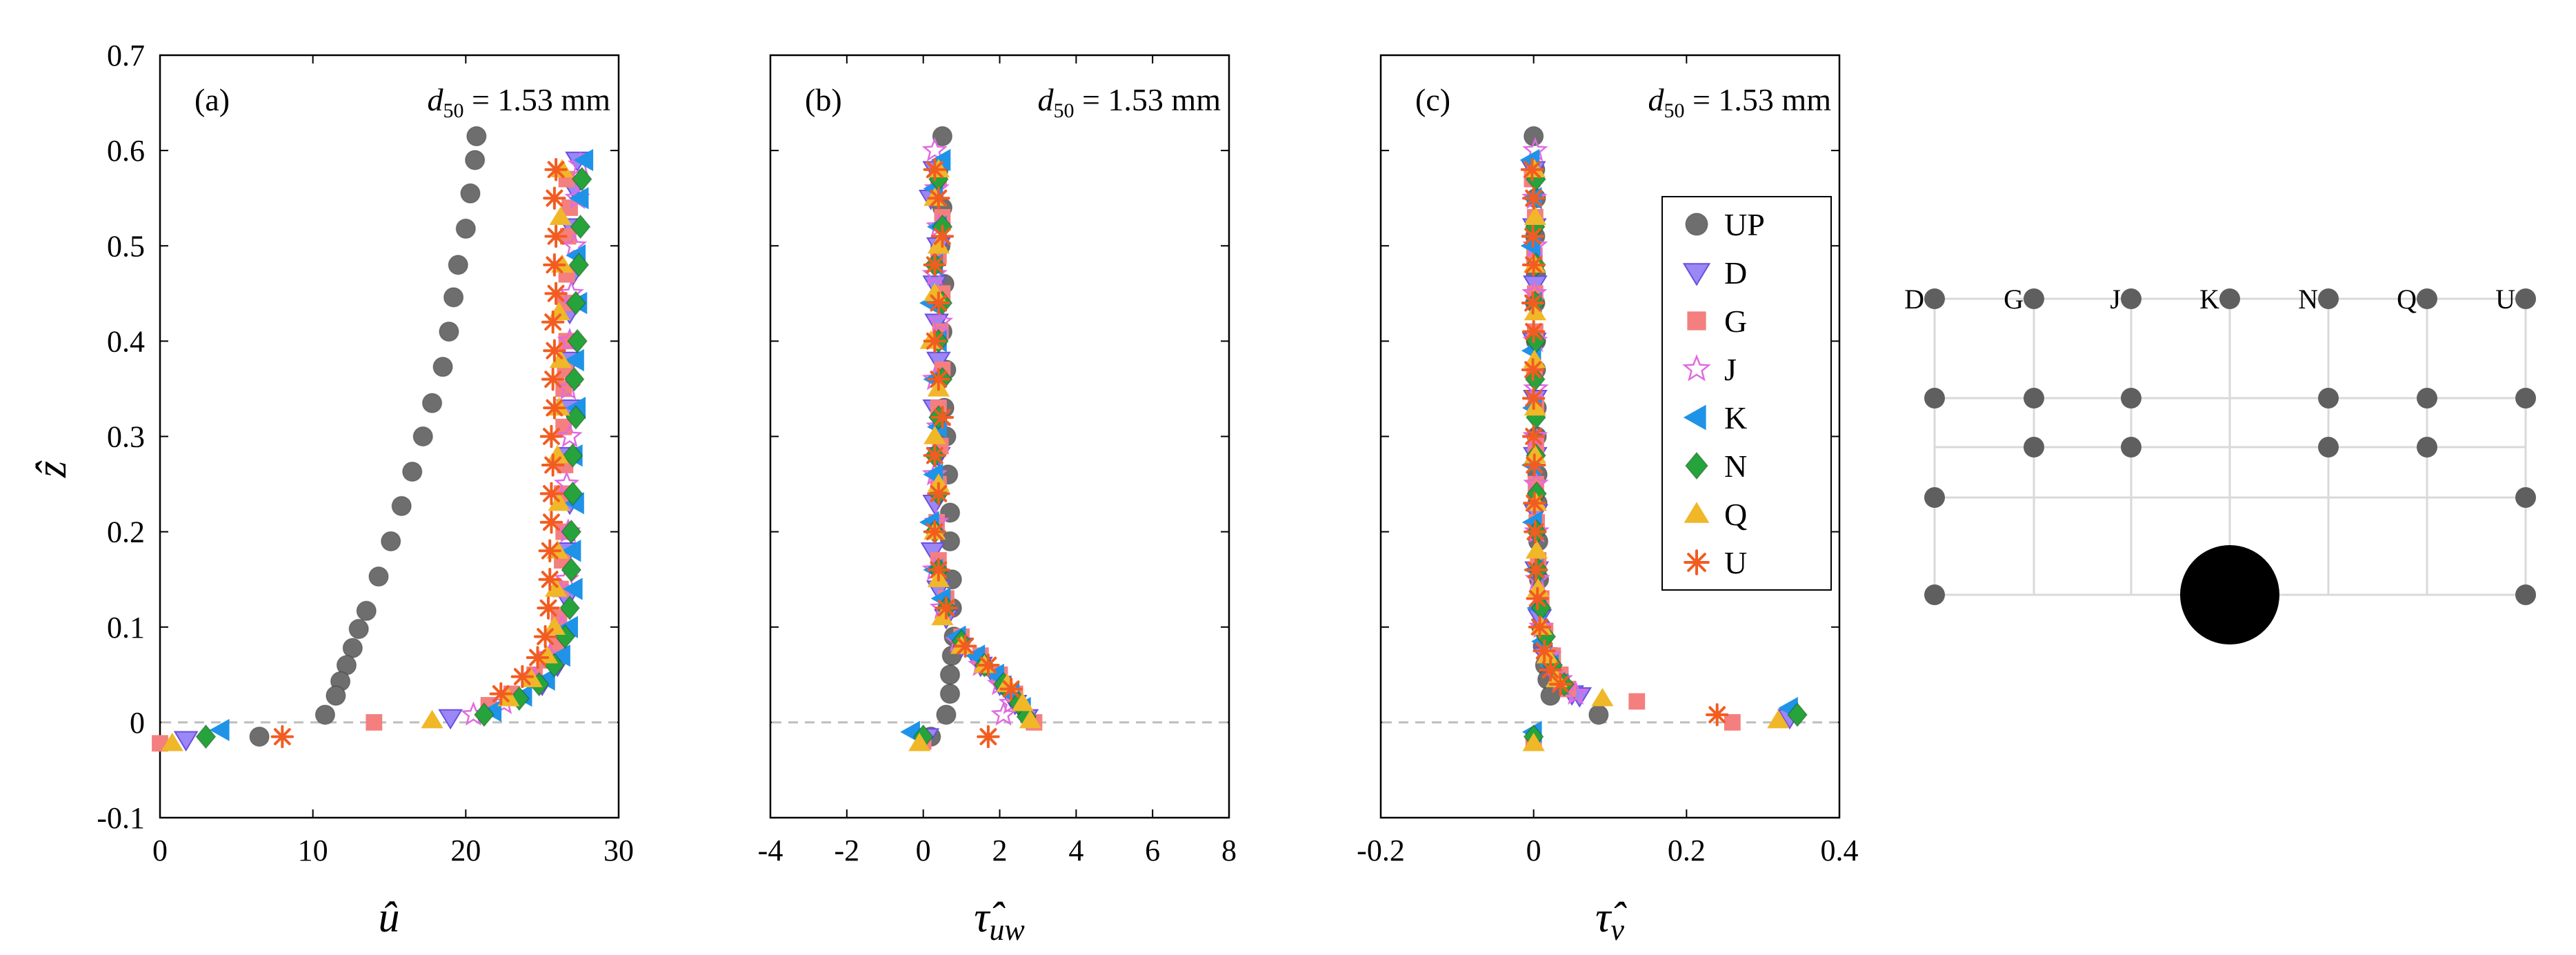 The width and height of the screenshot is (2576, 955). Describe the element at coordinates (1696, 274) in the screenshot. I see `legend-marker-d` at that location.